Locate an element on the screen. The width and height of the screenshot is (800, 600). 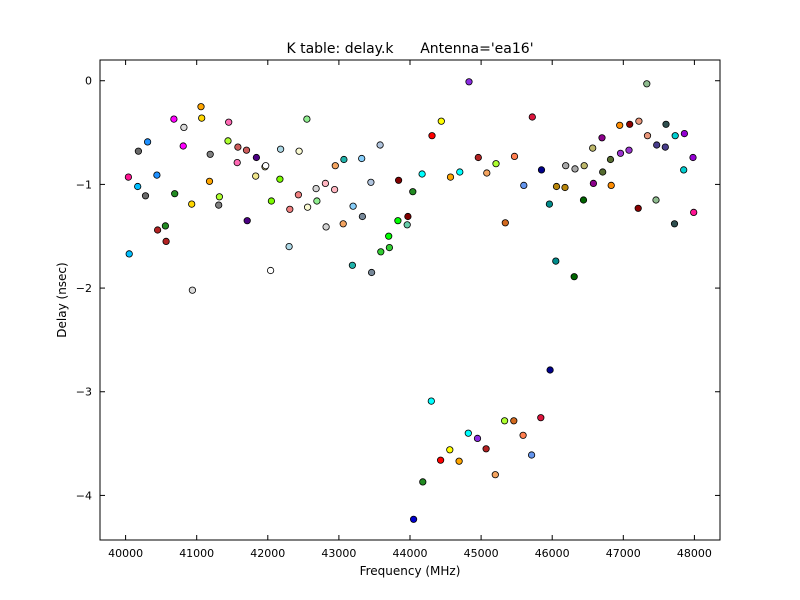
y-tick-label-1: −1 is located at coordinates (84, 184).